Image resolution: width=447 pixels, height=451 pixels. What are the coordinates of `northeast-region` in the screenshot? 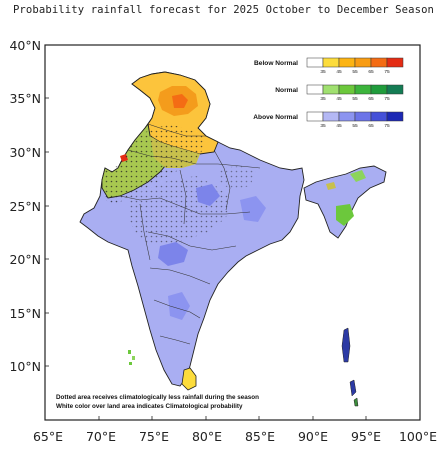 It's located at (345, 202).